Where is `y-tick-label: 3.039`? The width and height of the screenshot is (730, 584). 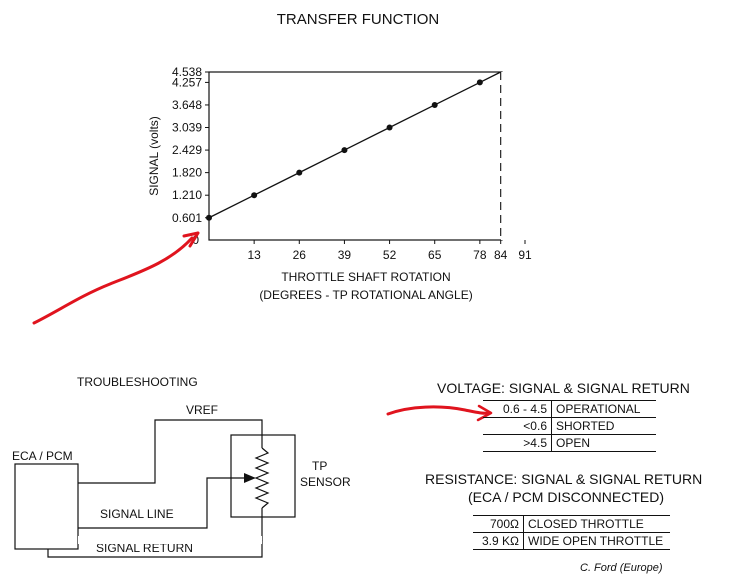 y-tick-label: 3.039 is located at coordinates (187, 127).